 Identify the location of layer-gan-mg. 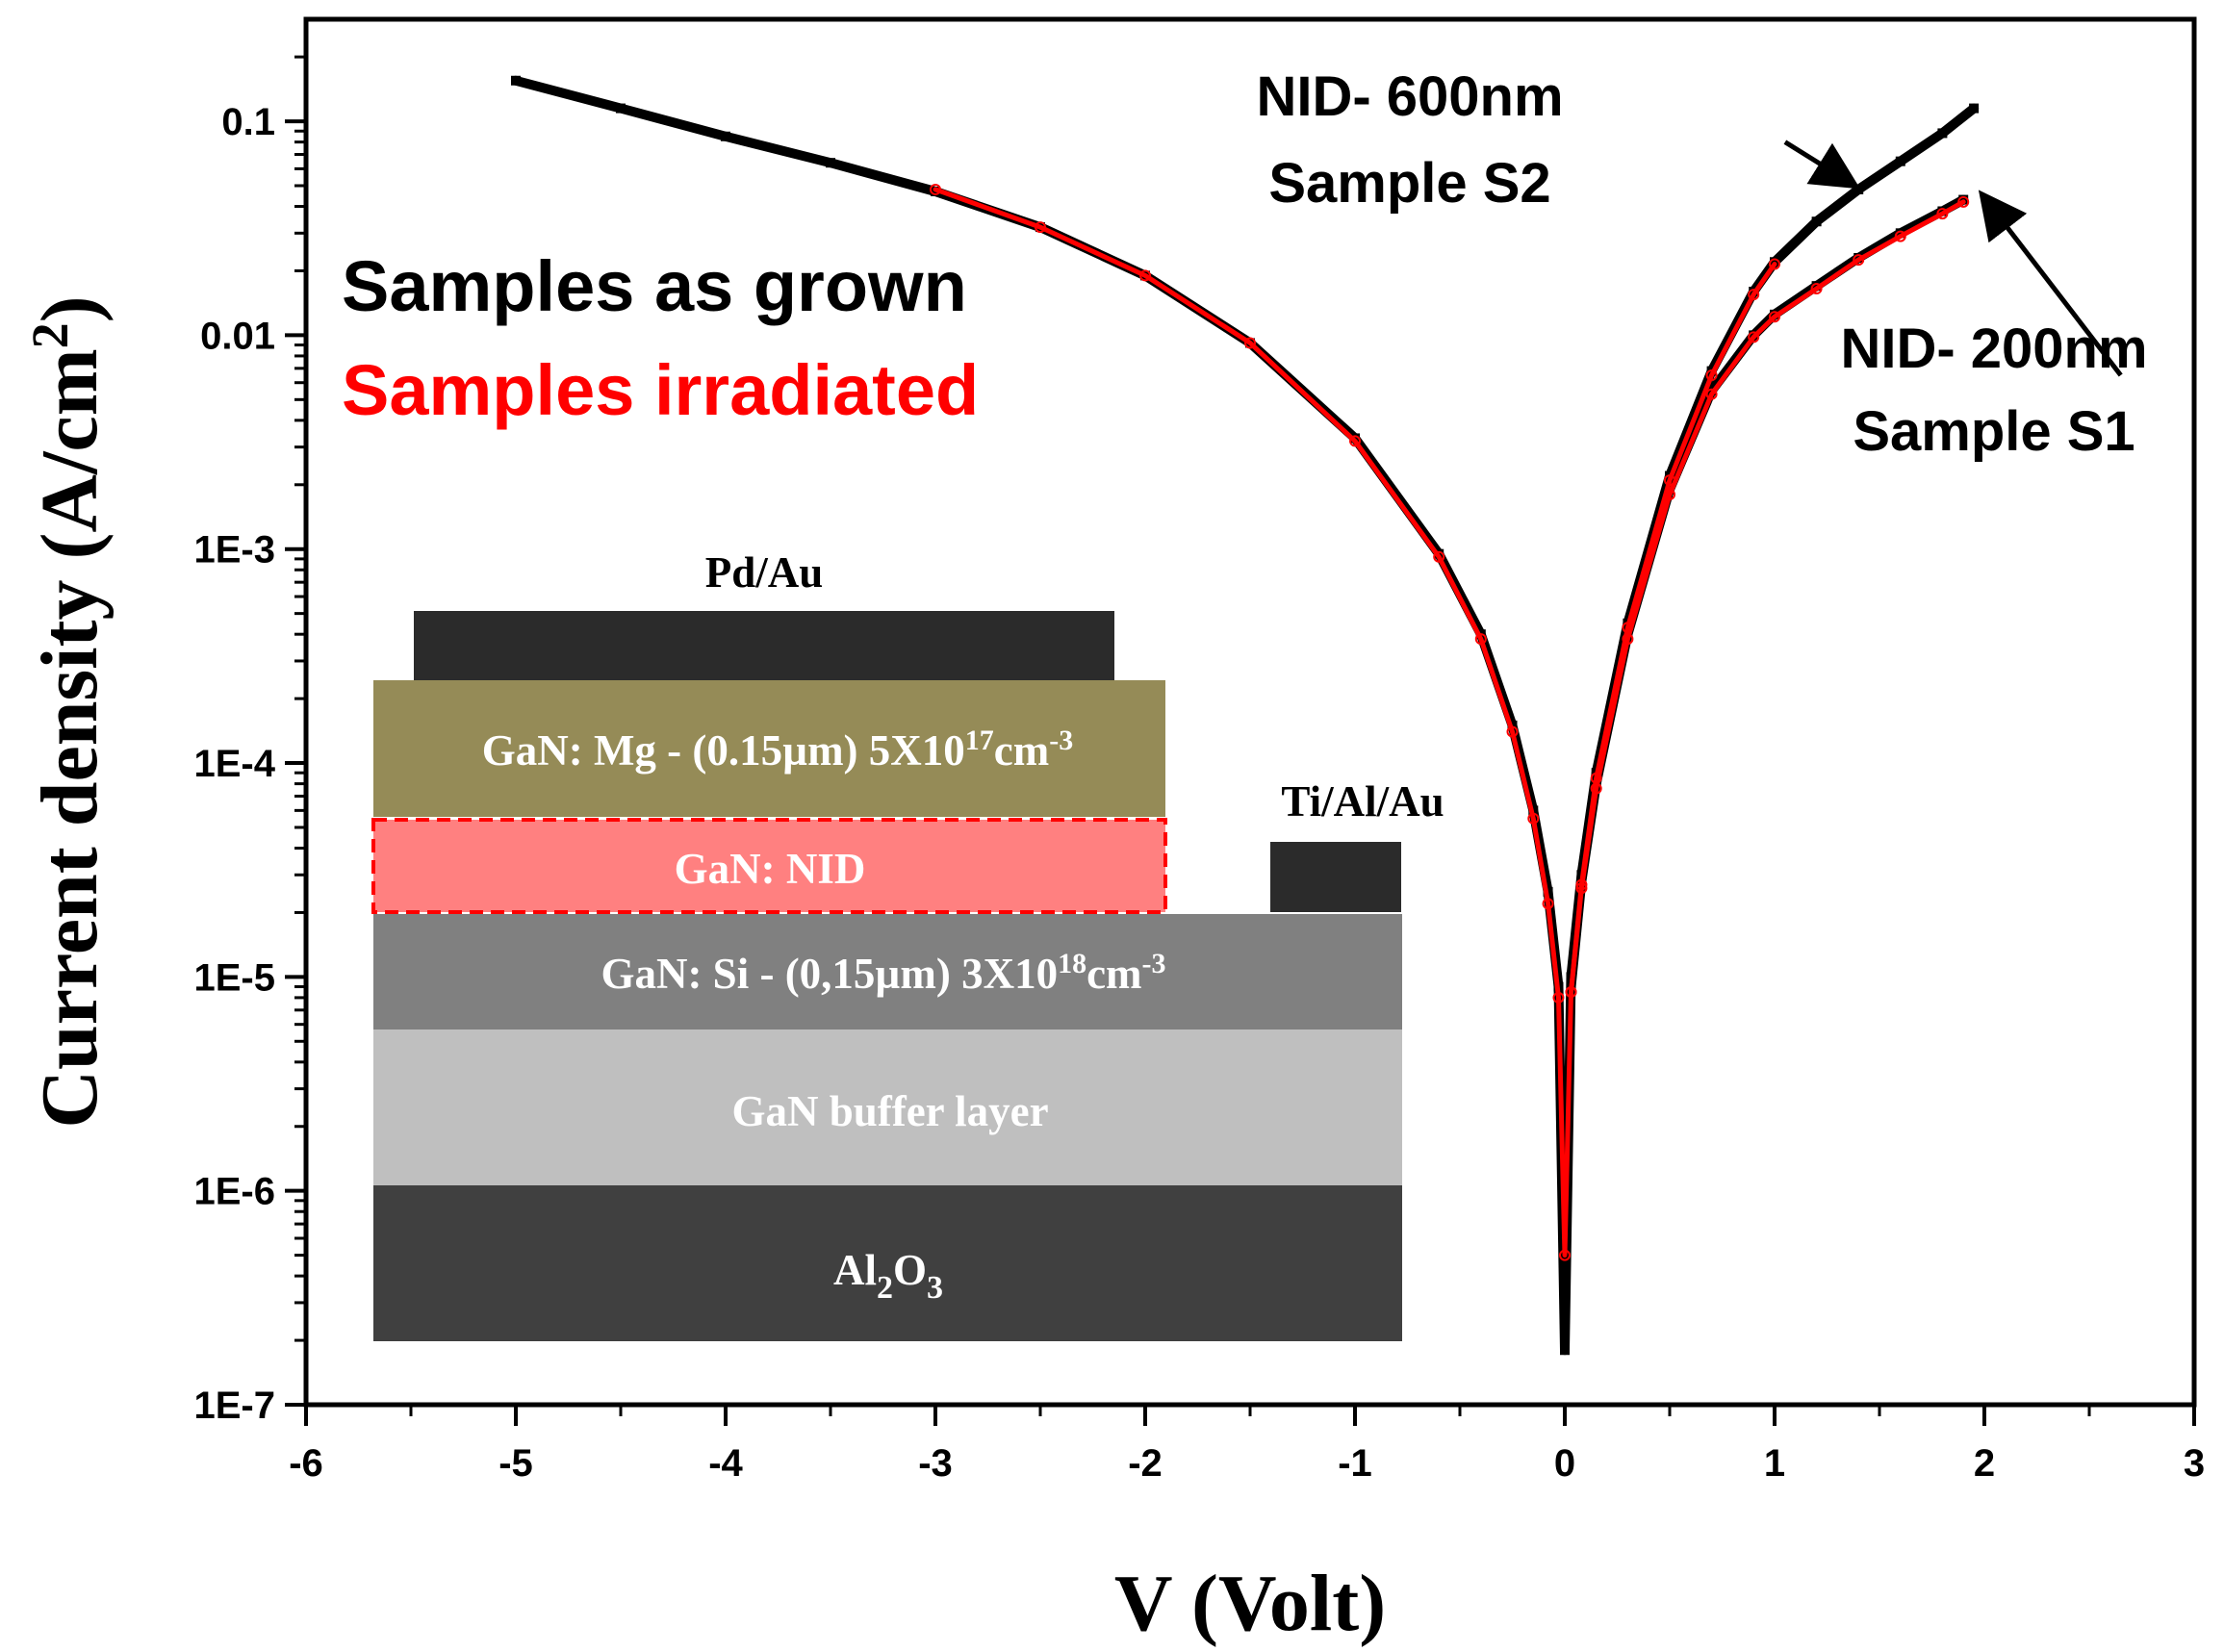
(769, 748).